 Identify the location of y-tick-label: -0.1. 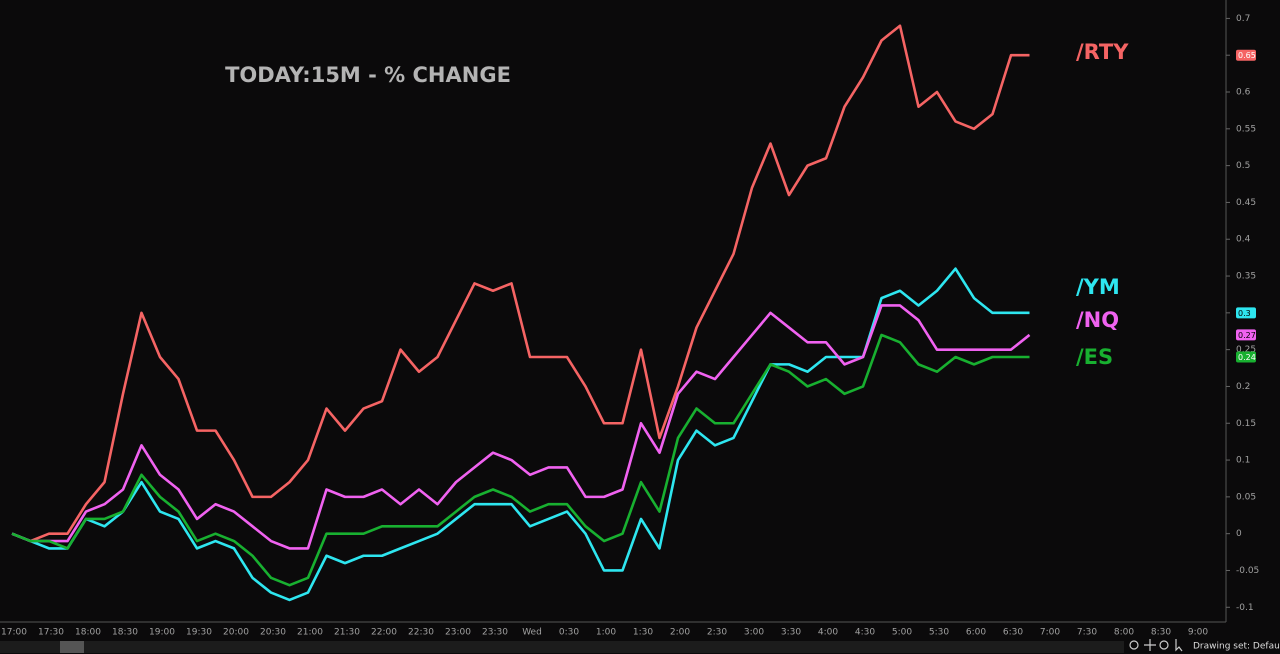
(1245, 608).